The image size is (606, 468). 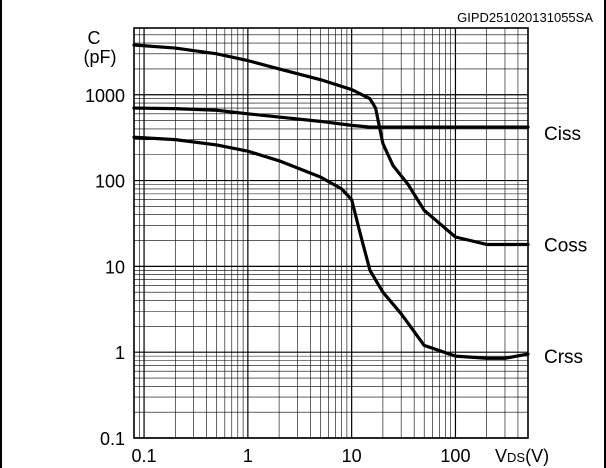 I want to click on y-tick-label: 1000, so click(x=105, y=96).